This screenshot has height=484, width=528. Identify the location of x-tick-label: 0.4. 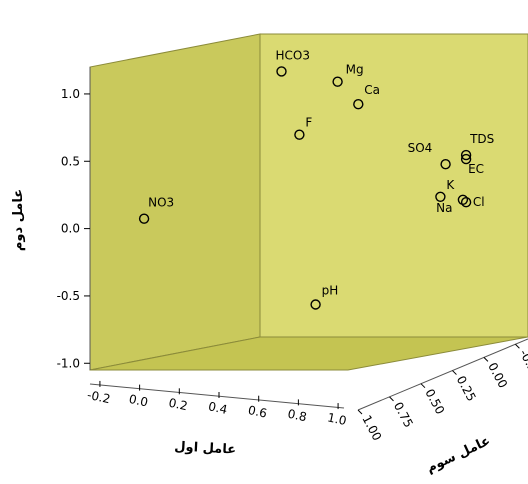
(218, 408).